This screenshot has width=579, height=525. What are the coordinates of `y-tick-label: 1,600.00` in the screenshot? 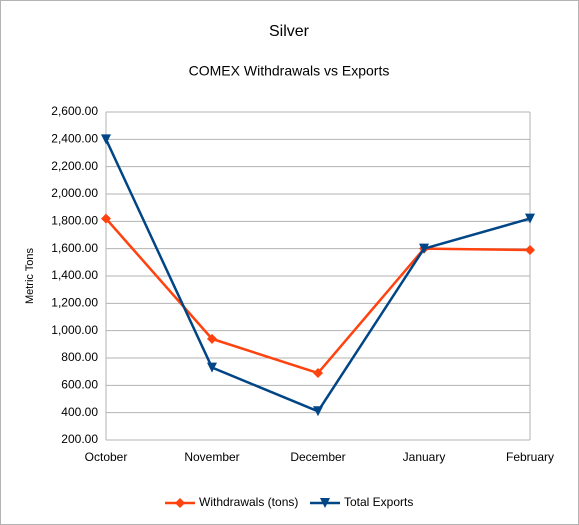 It's located at (74, 248).